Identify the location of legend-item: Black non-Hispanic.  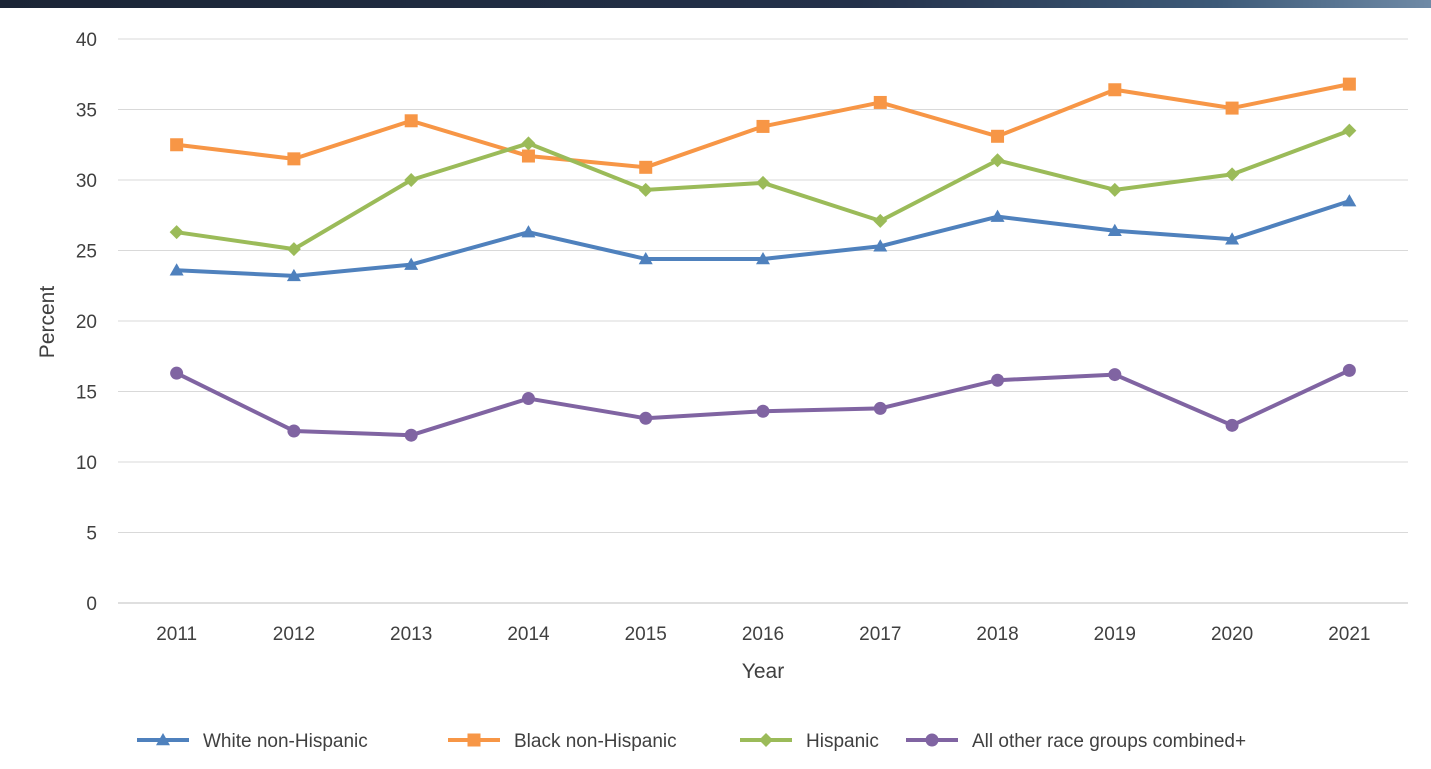
(562, 741).